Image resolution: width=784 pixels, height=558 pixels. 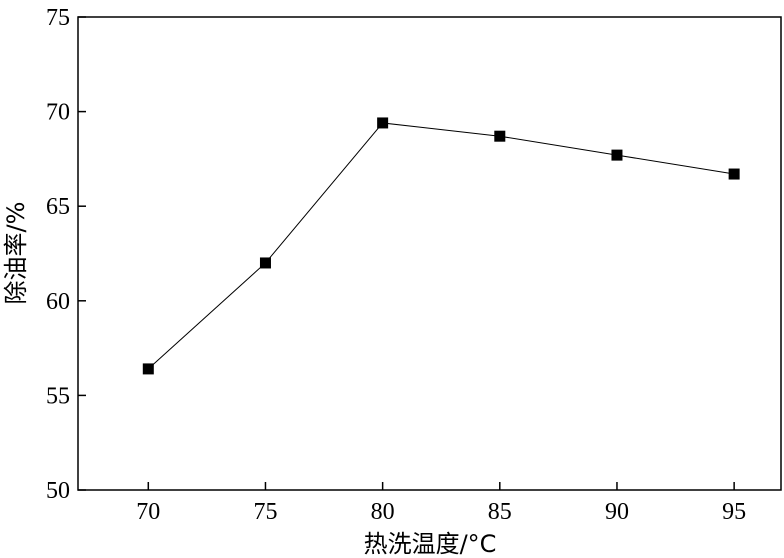 I want to click on x-tick-label: 85, so click(x=500, y=512).